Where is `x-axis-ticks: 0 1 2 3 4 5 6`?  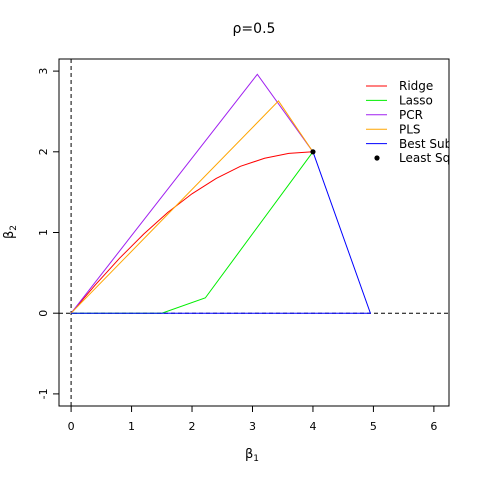 x-axis-ticks: 0 1 2 3 4 5 6 is located at coordinates (252, 419).